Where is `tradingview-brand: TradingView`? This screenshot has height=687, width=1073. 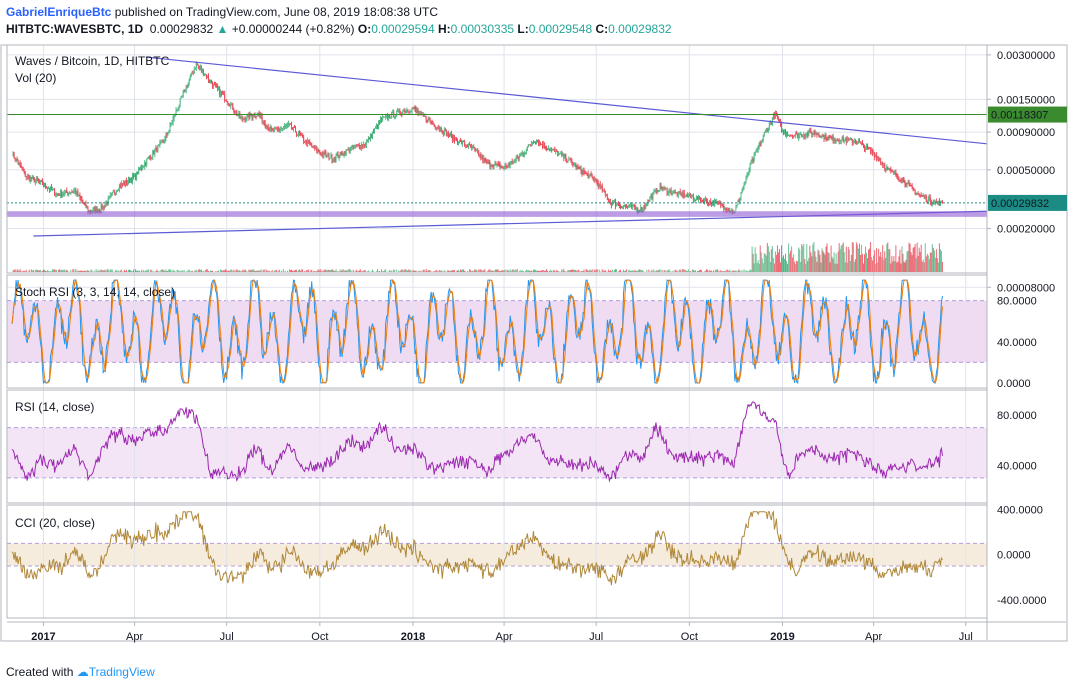
tradingview-brand: TradingView is located at coordinates (121, 672).